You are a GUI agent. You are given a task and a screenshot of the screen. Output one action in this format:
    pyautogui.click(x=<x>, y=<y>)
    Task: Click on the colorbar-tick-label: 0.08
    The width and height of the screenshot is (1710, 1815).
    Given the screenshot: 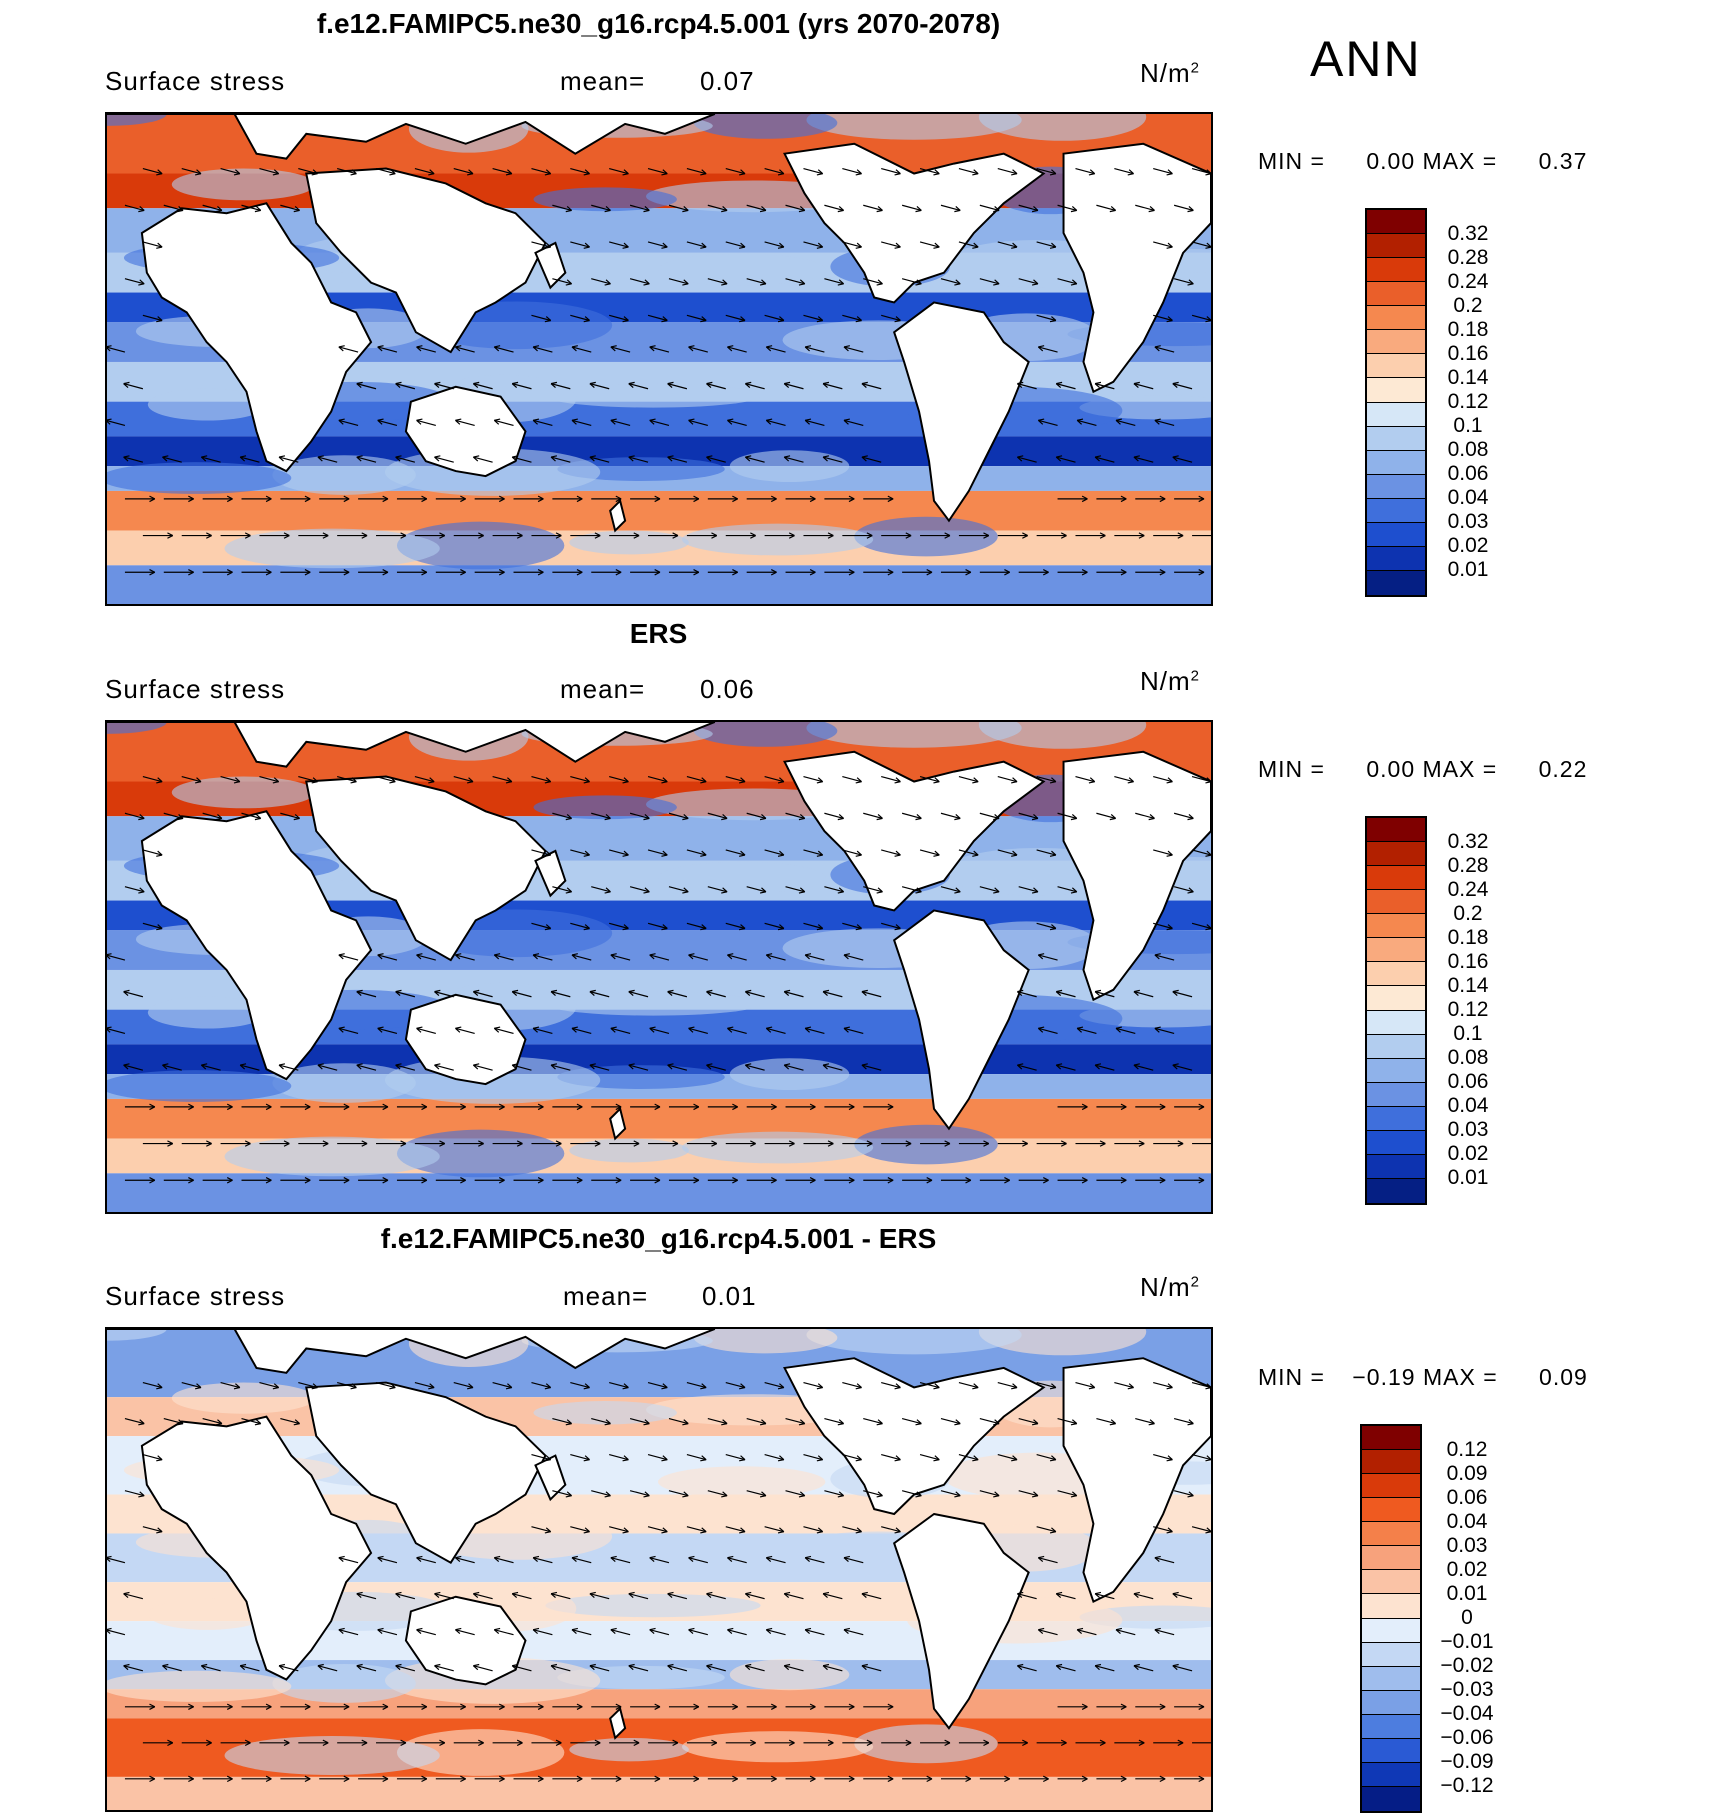 What is the action you would take?
    pyautogui.click(x=1468, y=1057)
    